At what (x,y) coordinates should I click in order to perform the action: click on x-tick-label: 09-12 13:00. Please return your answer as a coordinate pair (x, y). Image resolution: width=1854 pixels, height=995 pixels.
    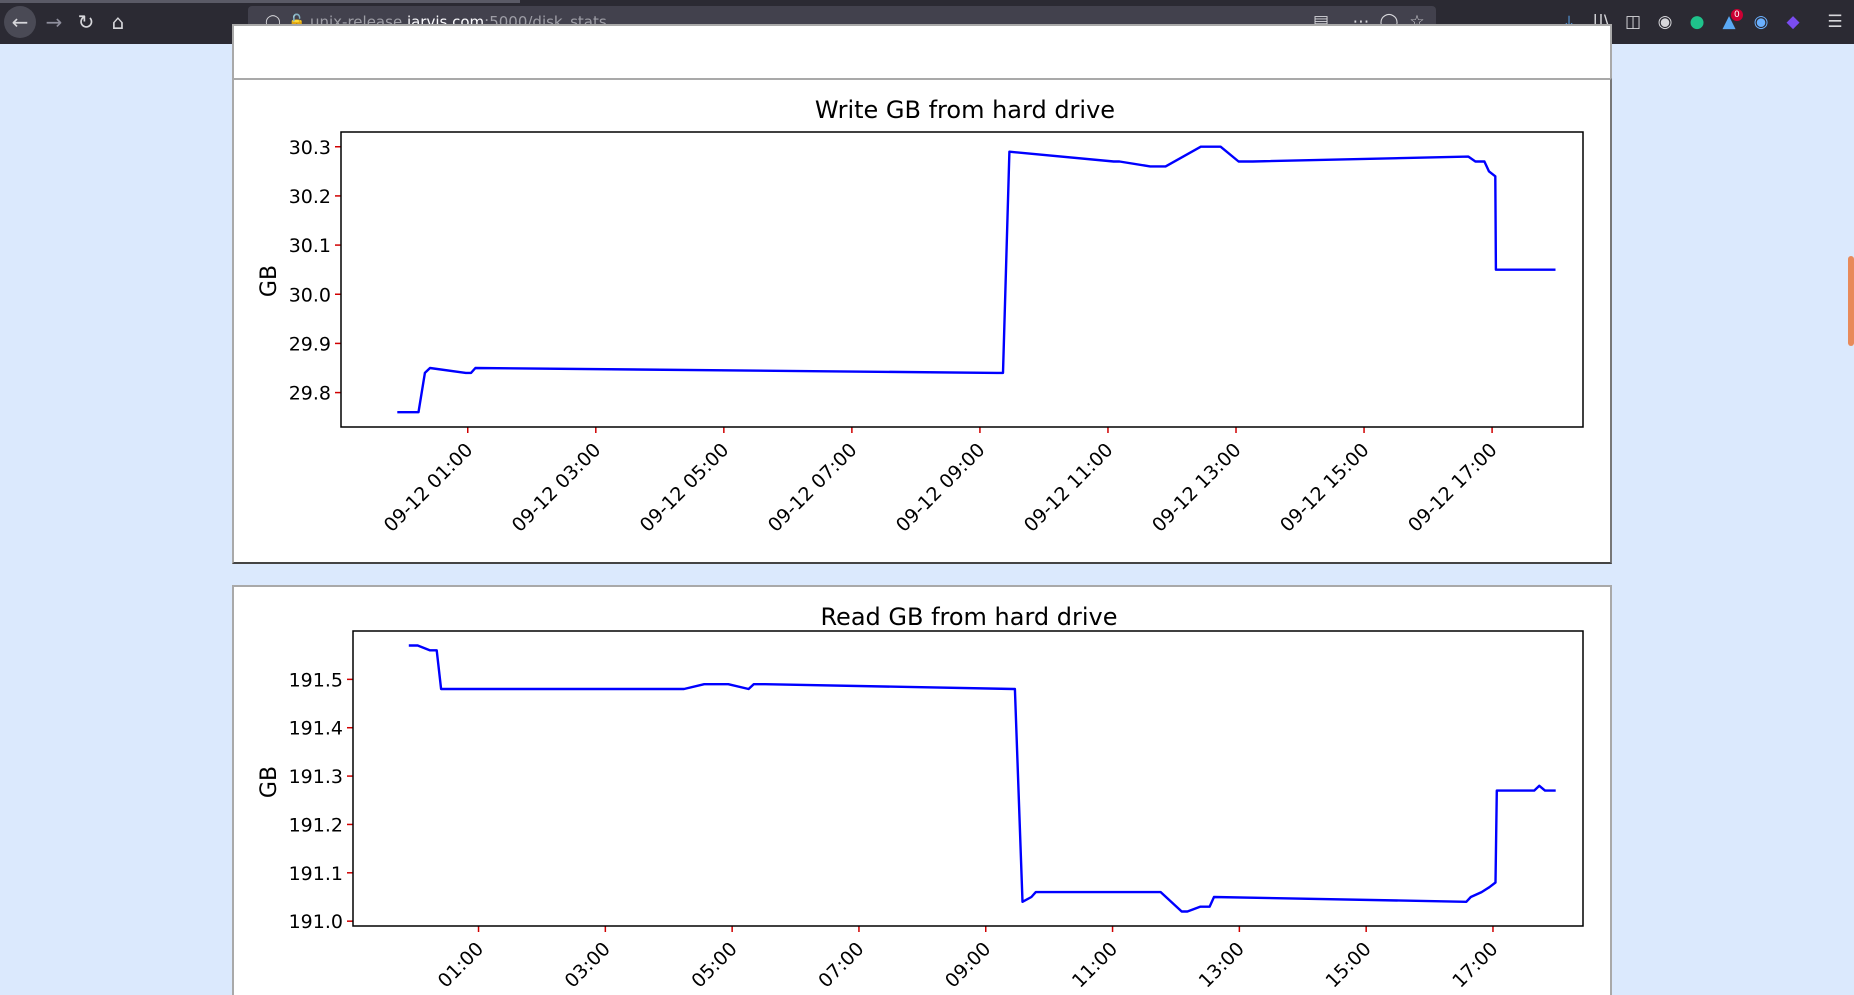
    Looking at the image, I should click on (1197, 488).